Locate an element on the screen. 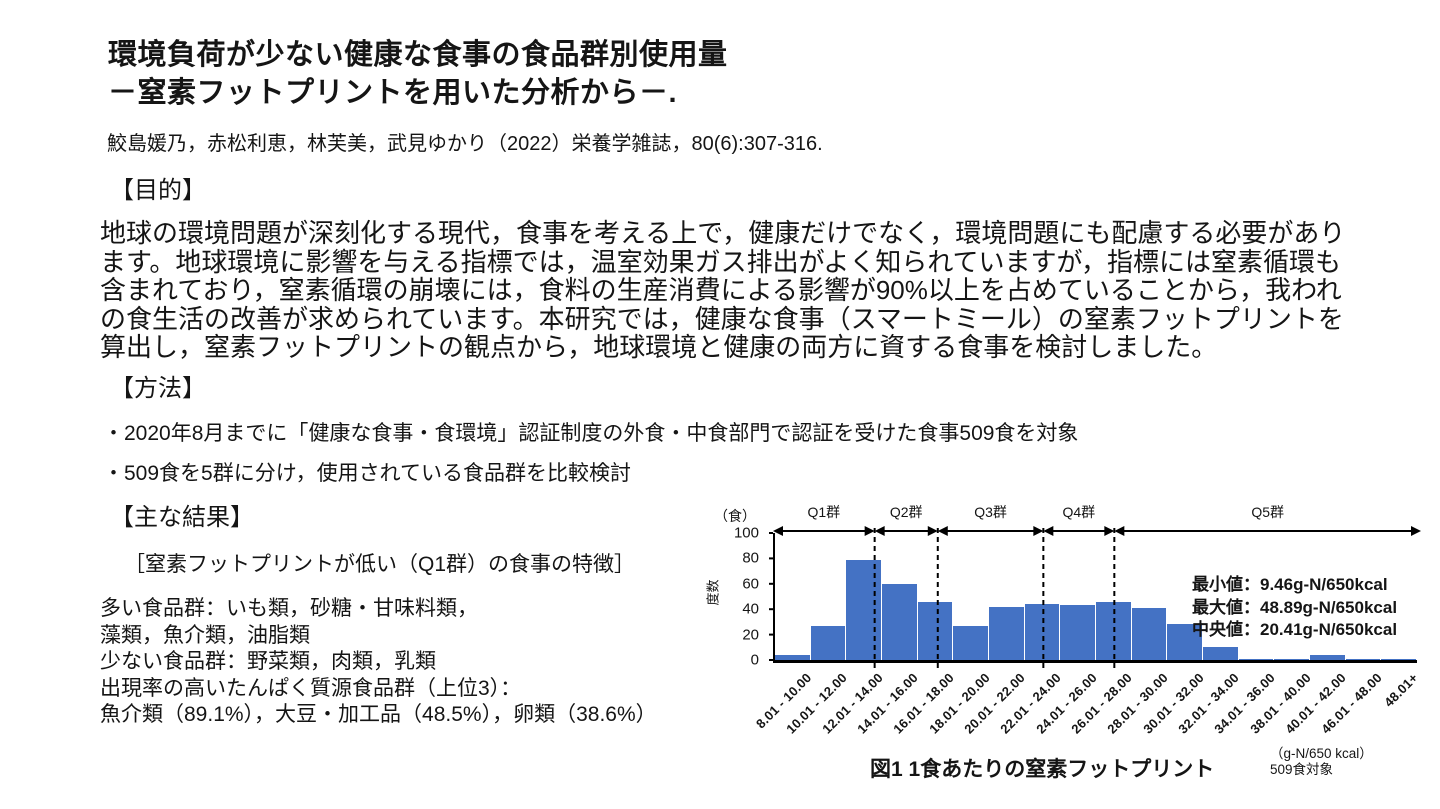 Image resolution: width=1440 pixels, height=809 pixels. footnote-sample: 509食対象 is located at coordinates (1302, 769).